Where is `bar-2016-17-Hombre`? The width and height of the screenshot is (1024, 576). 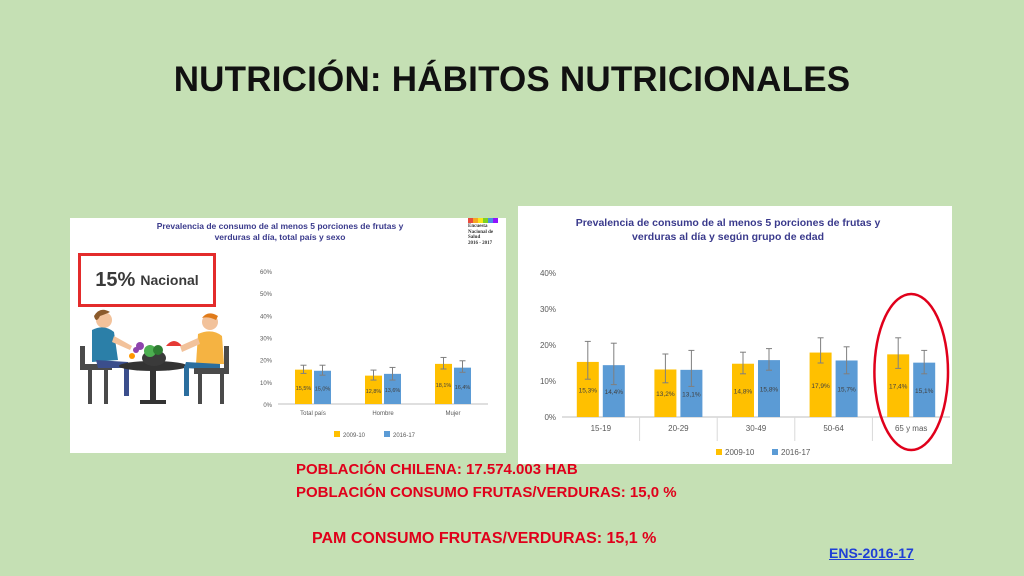
bar-2016-17-Hombre is located at coordinates (392, 388).